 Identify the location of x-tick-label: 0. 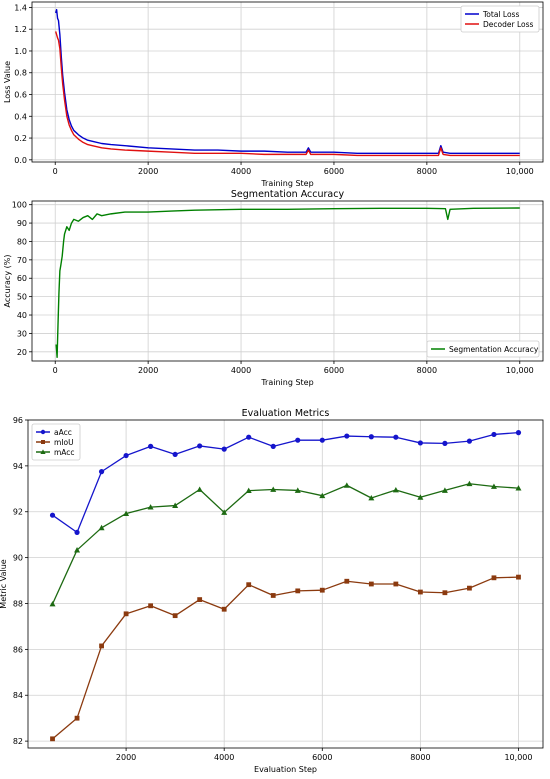
(55, 370).